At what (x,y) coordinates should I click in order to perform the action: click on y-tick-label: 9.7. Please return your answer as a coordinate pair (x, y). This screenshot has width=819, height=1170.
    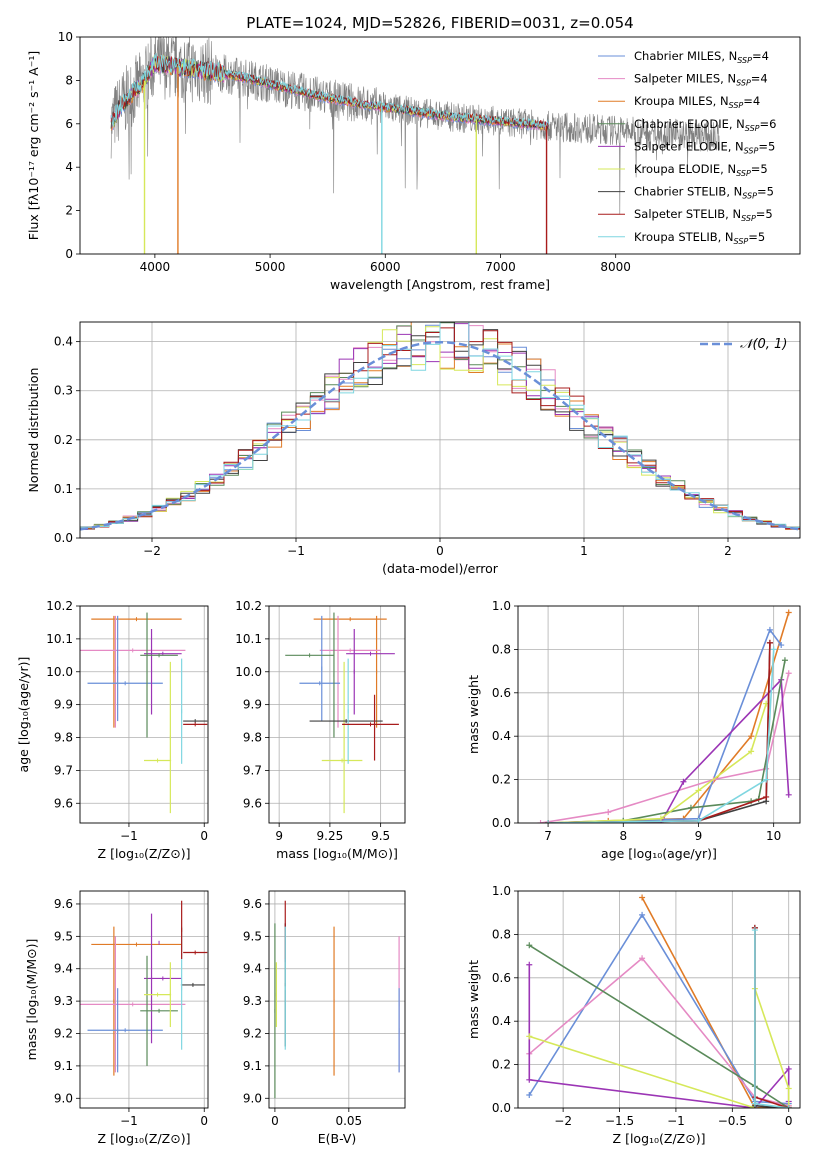
    Looking at the image, I should click on (252, 770).